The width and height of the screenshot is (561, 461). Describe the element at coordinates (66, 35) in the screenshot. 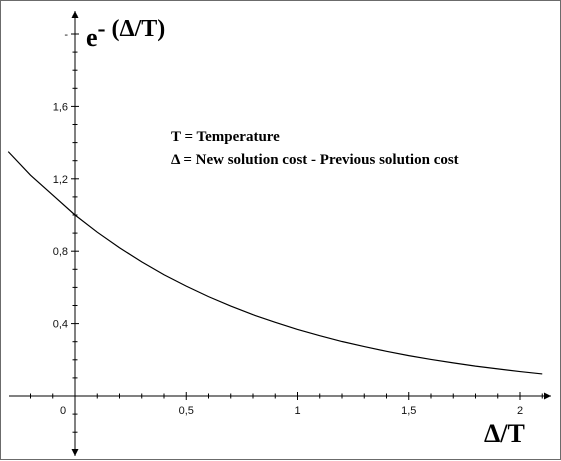

I see `y-tick-label: -` at that location.